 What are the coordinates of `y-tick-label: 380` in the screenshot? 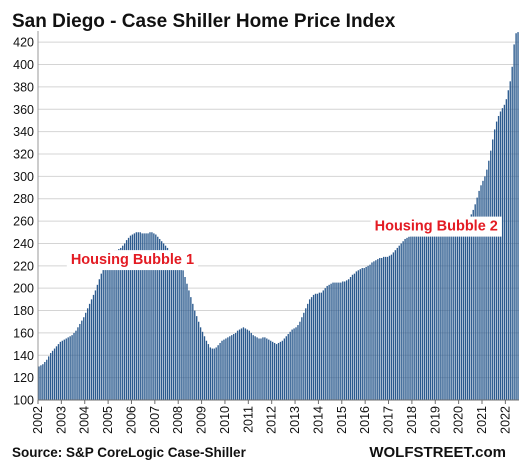 It's located at (23, 87).